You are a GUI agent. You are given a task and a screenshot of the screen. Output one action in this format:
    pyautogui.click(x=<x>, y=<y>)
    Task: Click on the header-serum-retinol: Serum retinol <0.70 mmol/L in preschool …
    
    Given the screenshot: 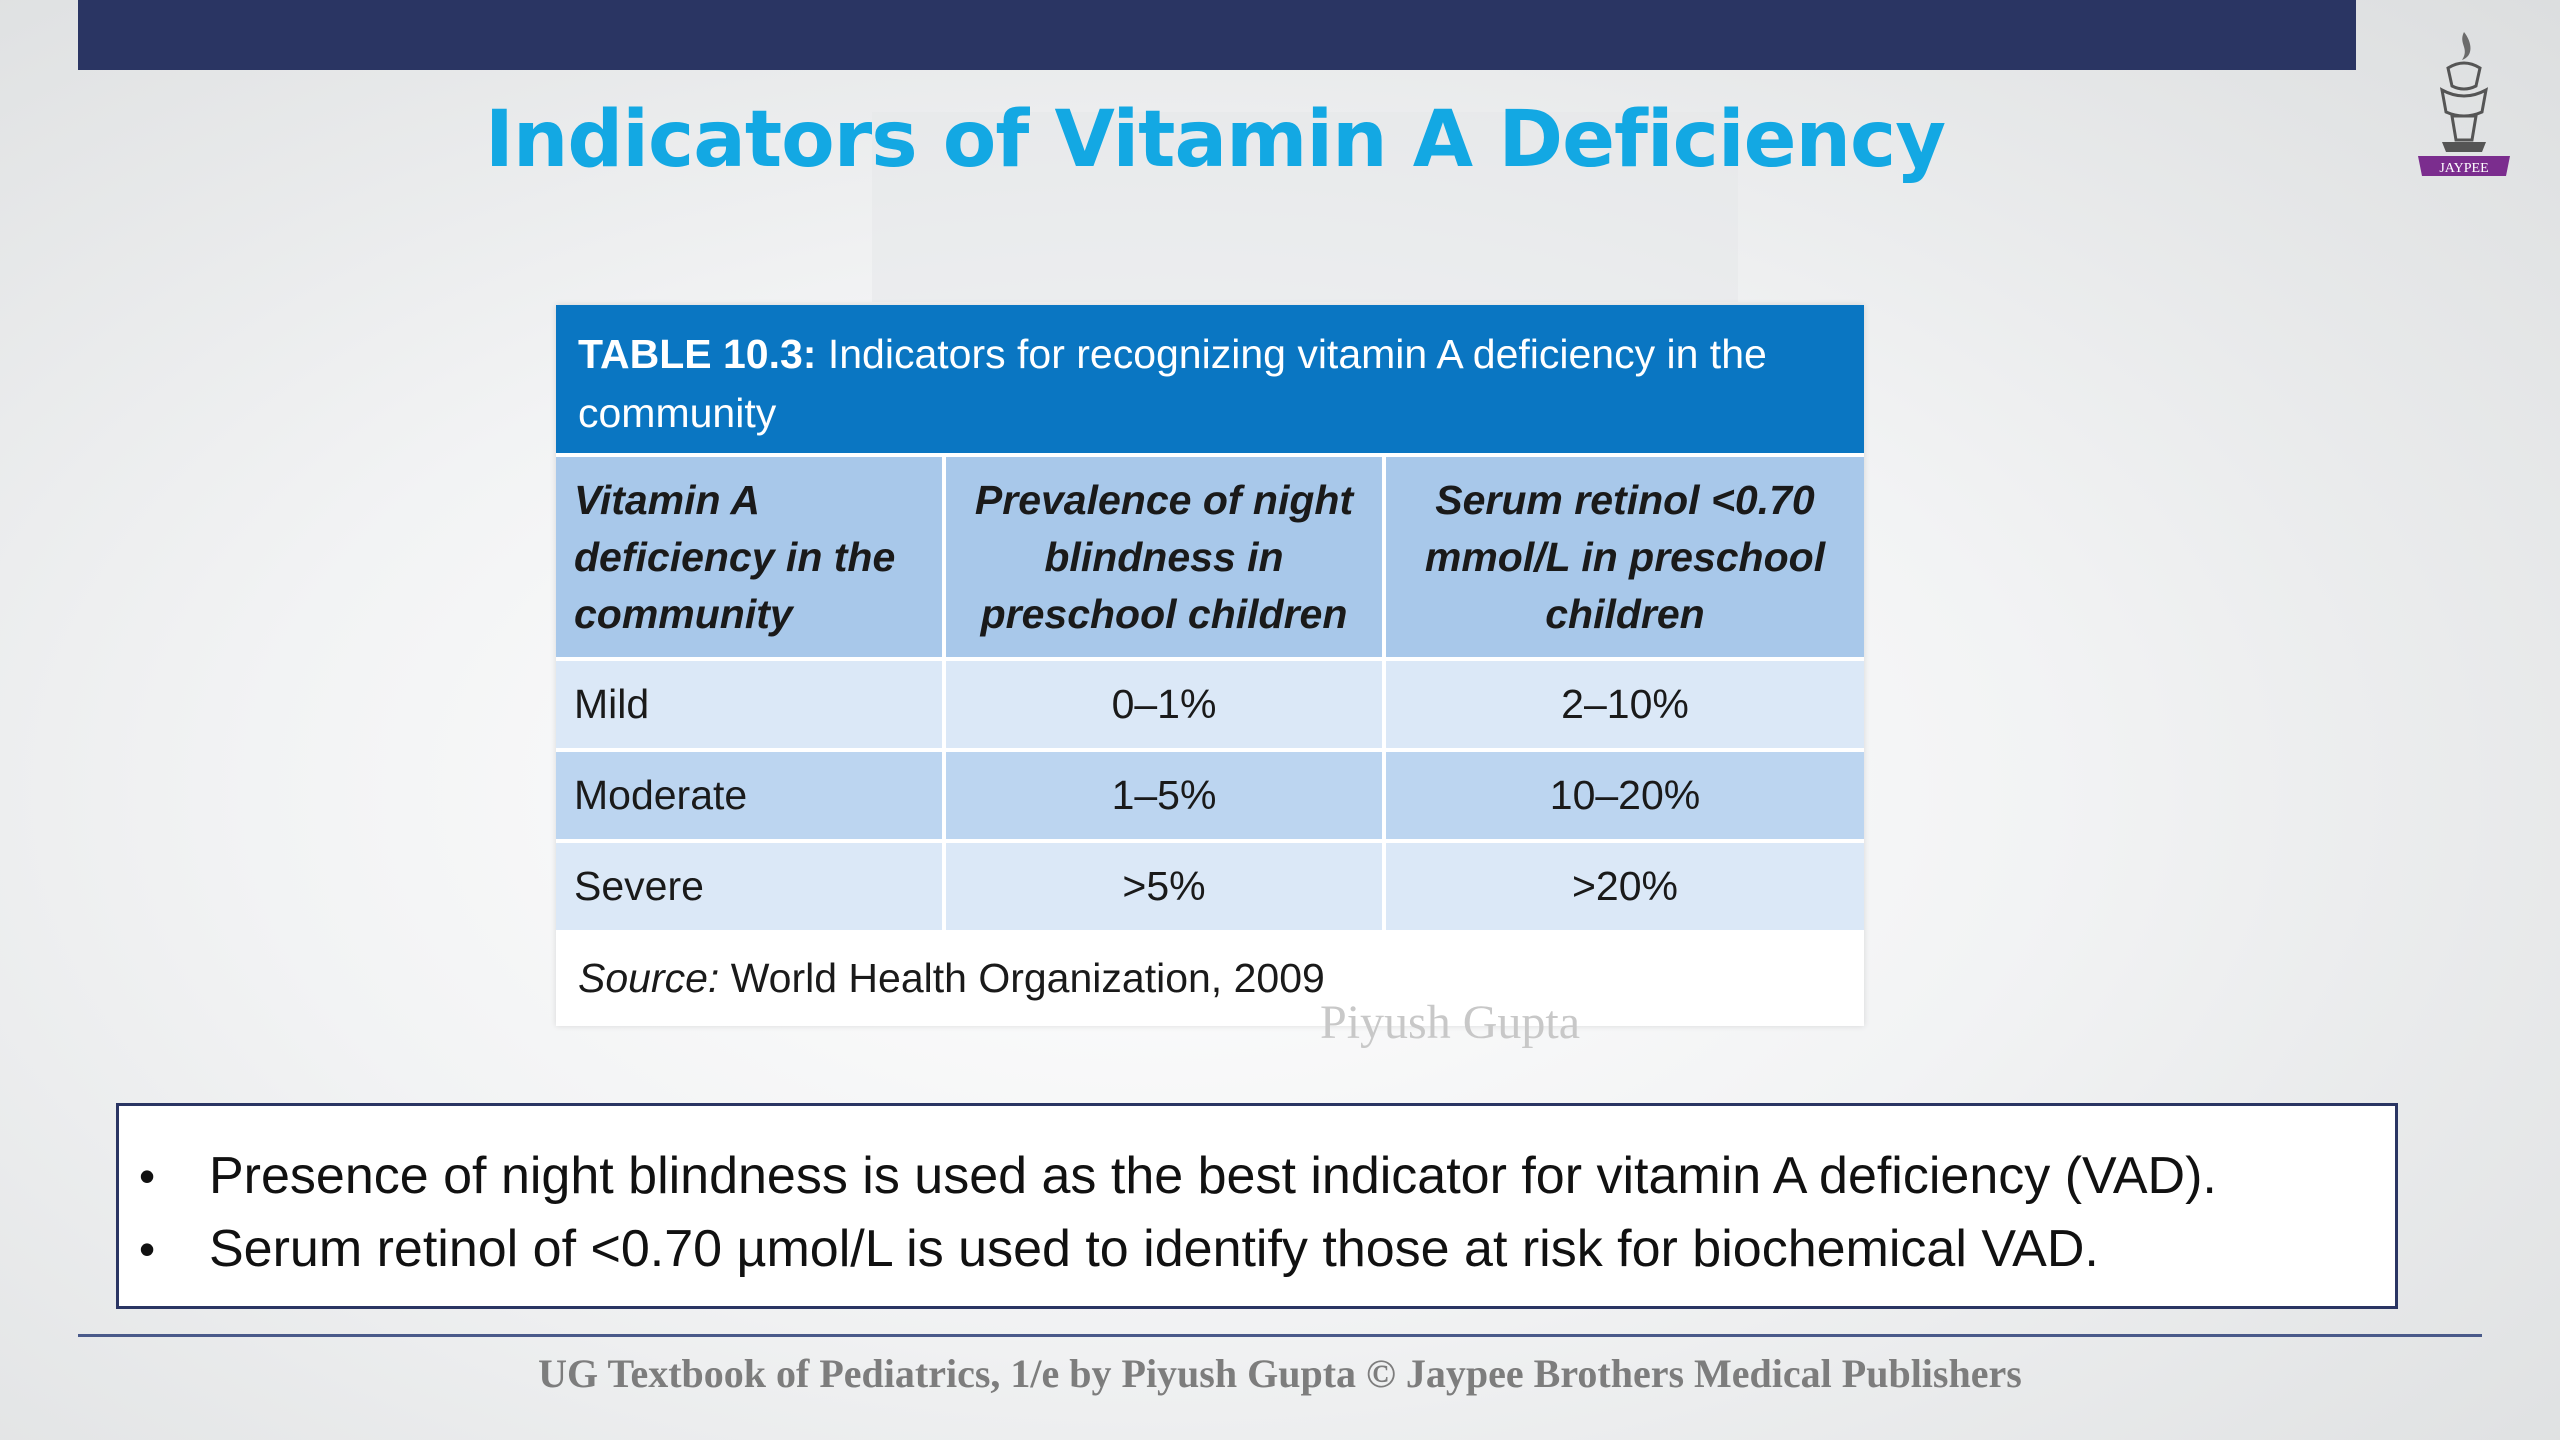 What is the action you would take?
    pyautogui.click(x=1623, y=556)
    